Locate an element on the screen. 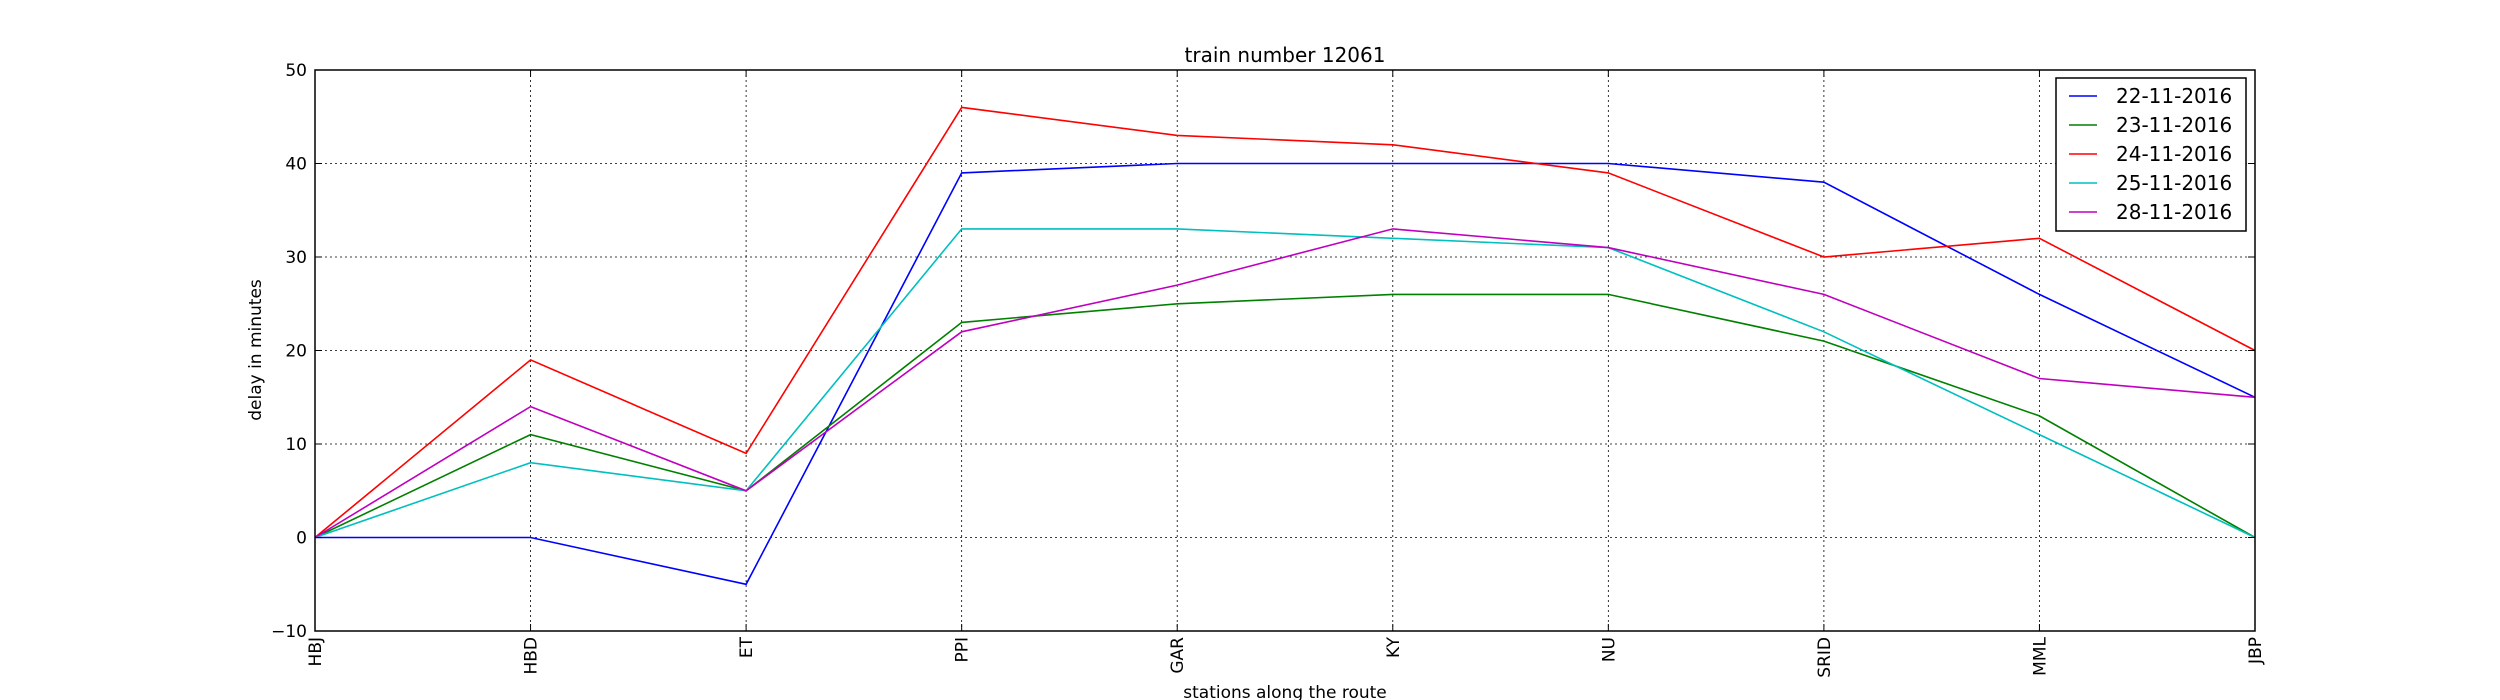 Image resolution: width=2500 pixels, height=700 pixels. y-tick-label: 50 is located at coordinates (296, 71).